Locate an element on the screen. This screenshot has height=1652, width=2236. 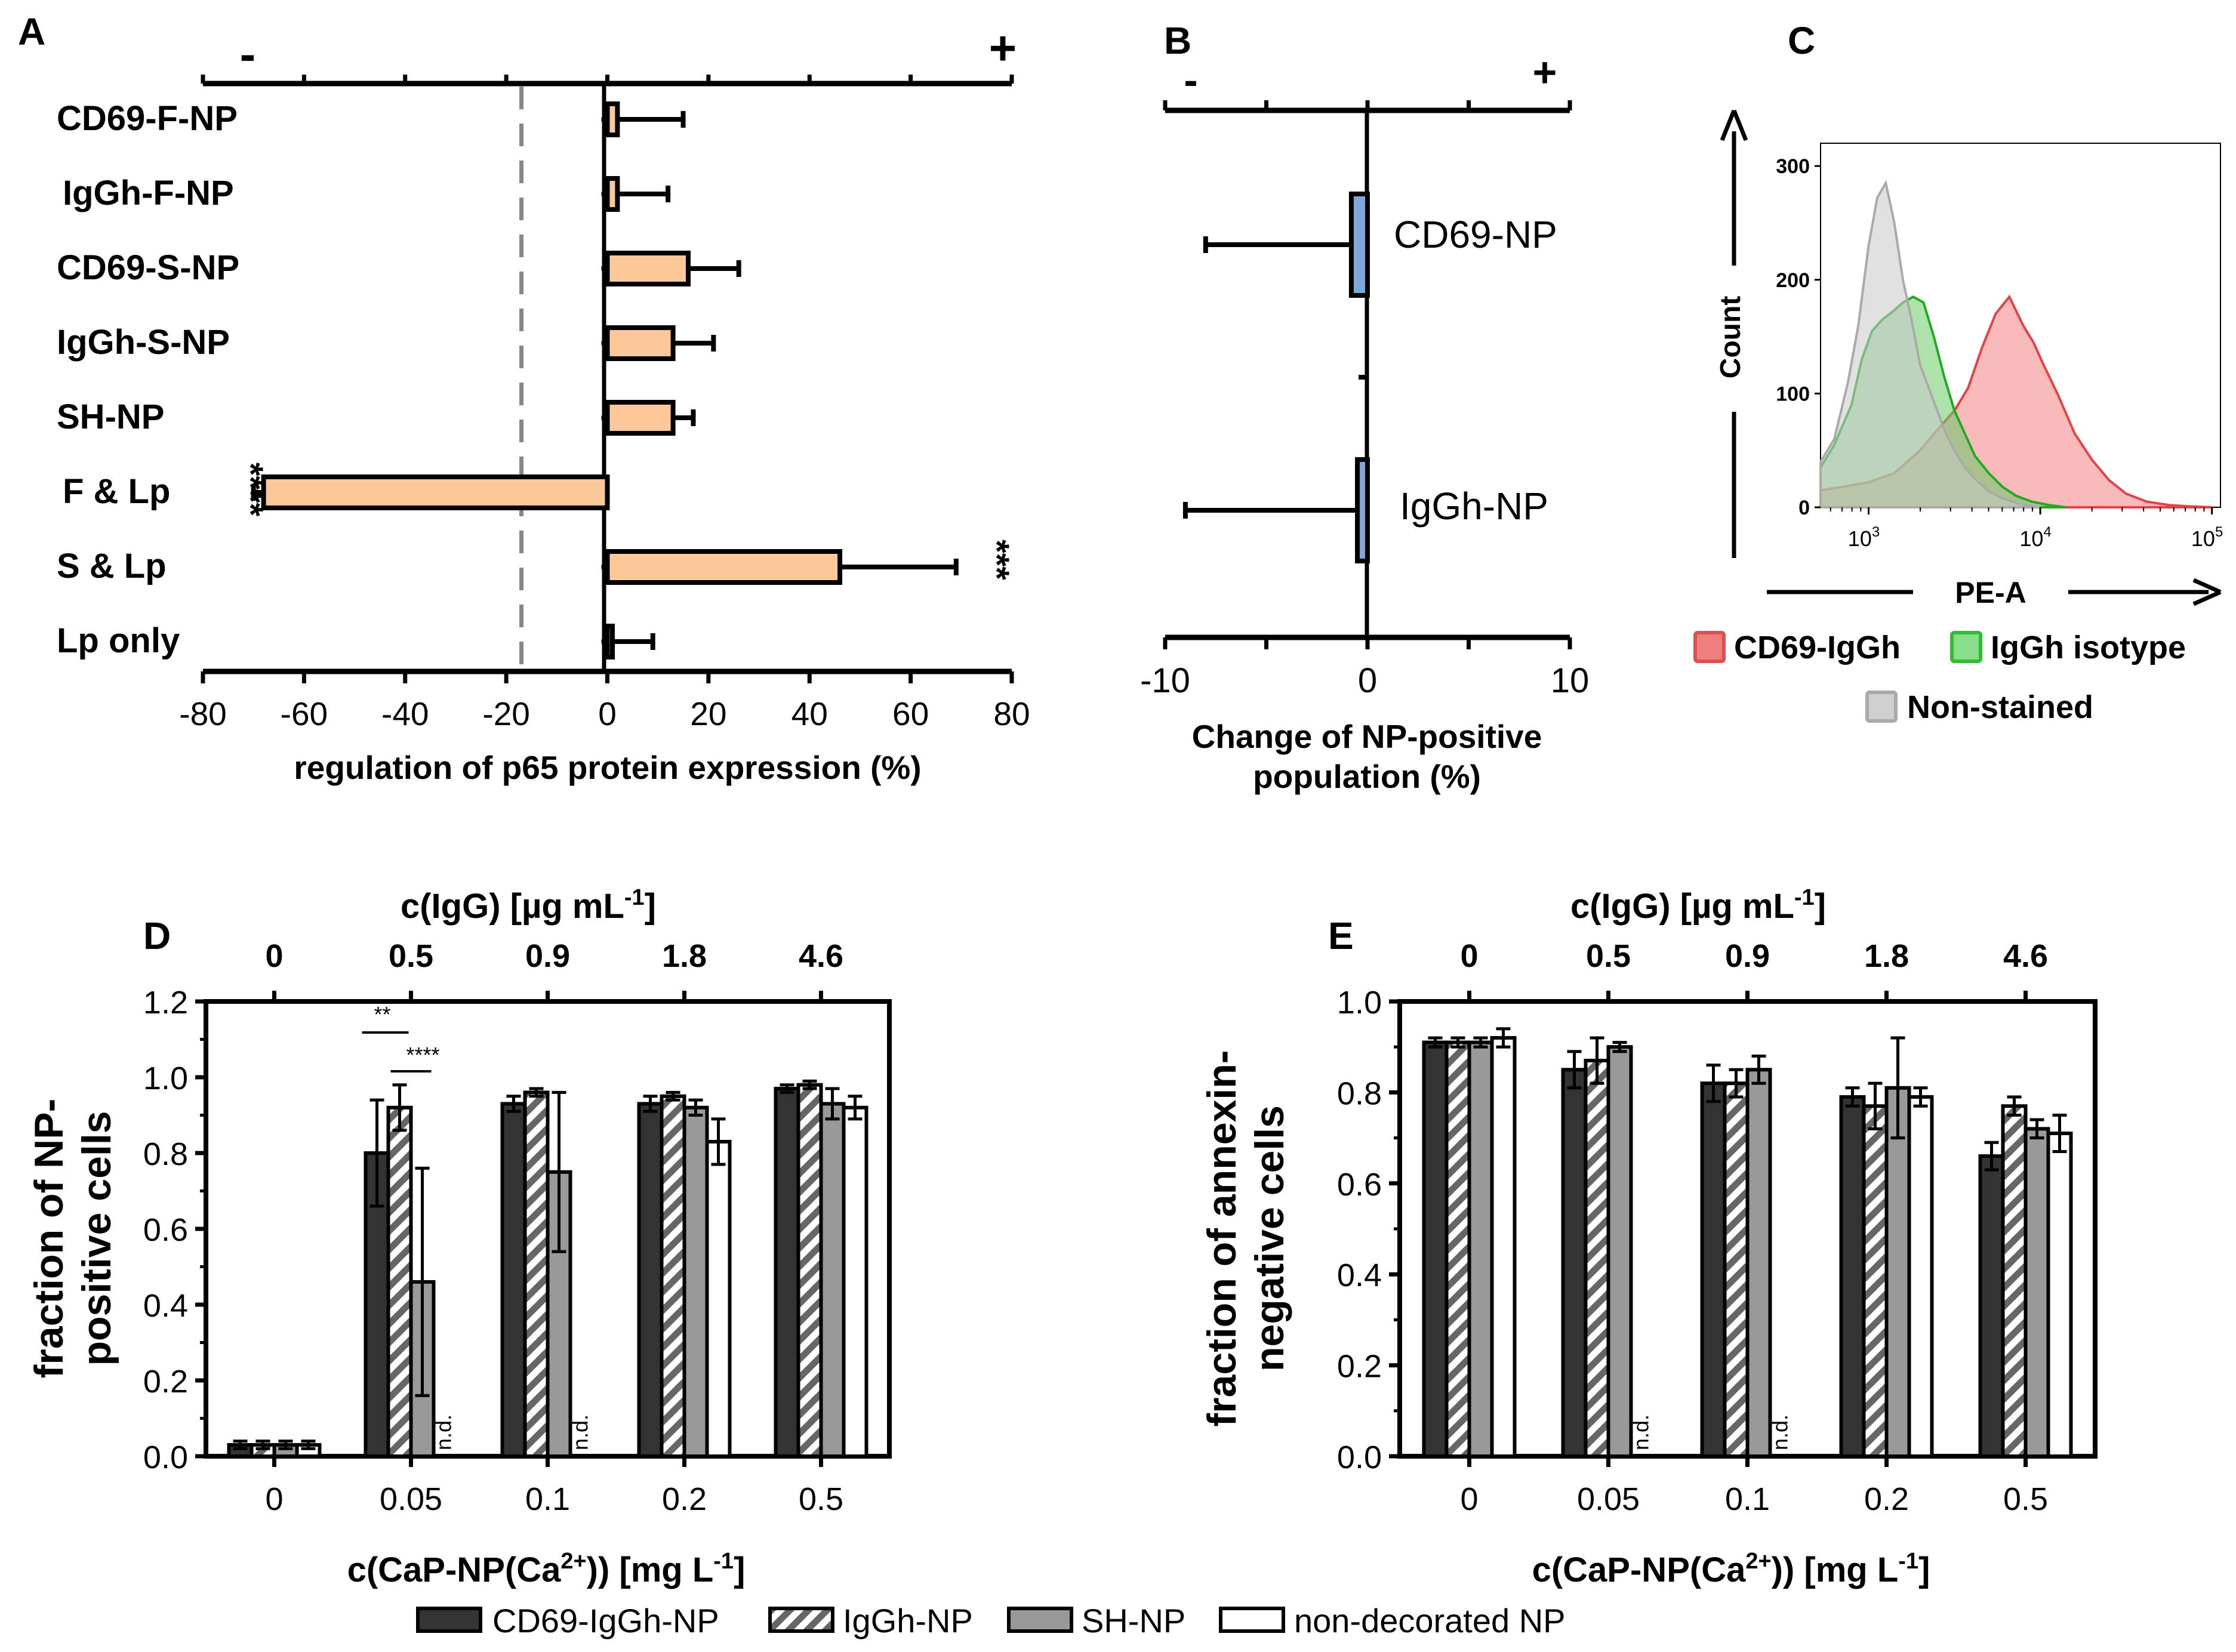
panel-e-xlabel-text: c(CaP-NP(Ca is located at coordinates (1639, 1570).